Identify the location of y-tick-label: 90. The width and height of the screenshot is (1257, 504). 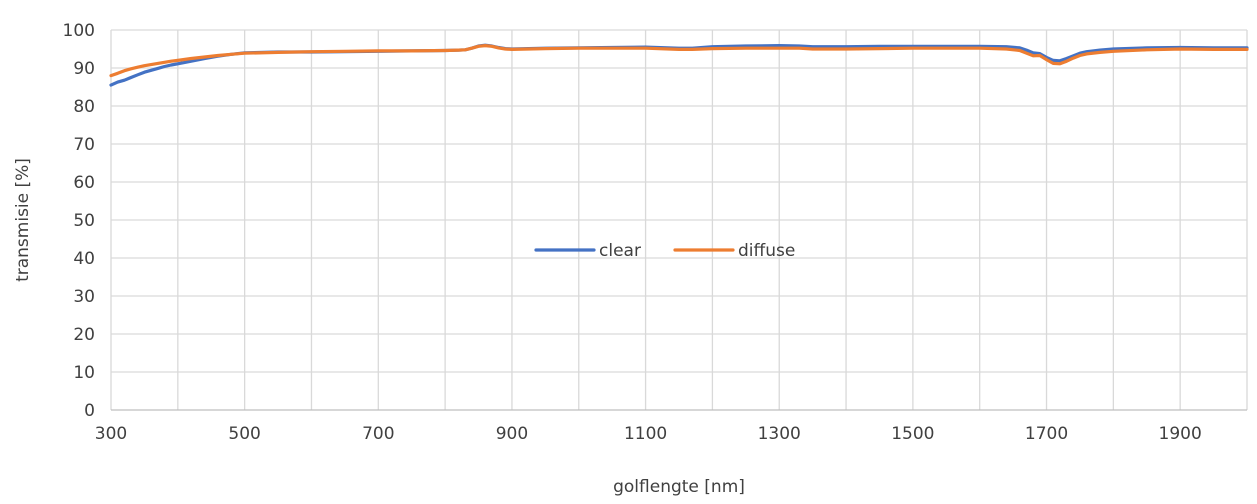
(84, 69).